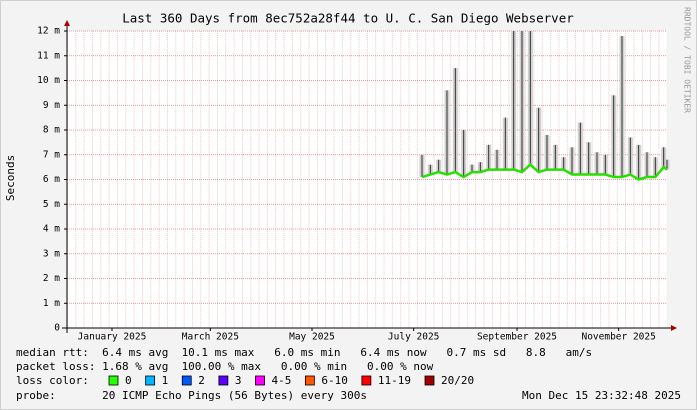 The height and width of the screenshot is (410, 697). I want to click on side-label: RRDTOOL / TOBI OETIKER, so click(687, 60).